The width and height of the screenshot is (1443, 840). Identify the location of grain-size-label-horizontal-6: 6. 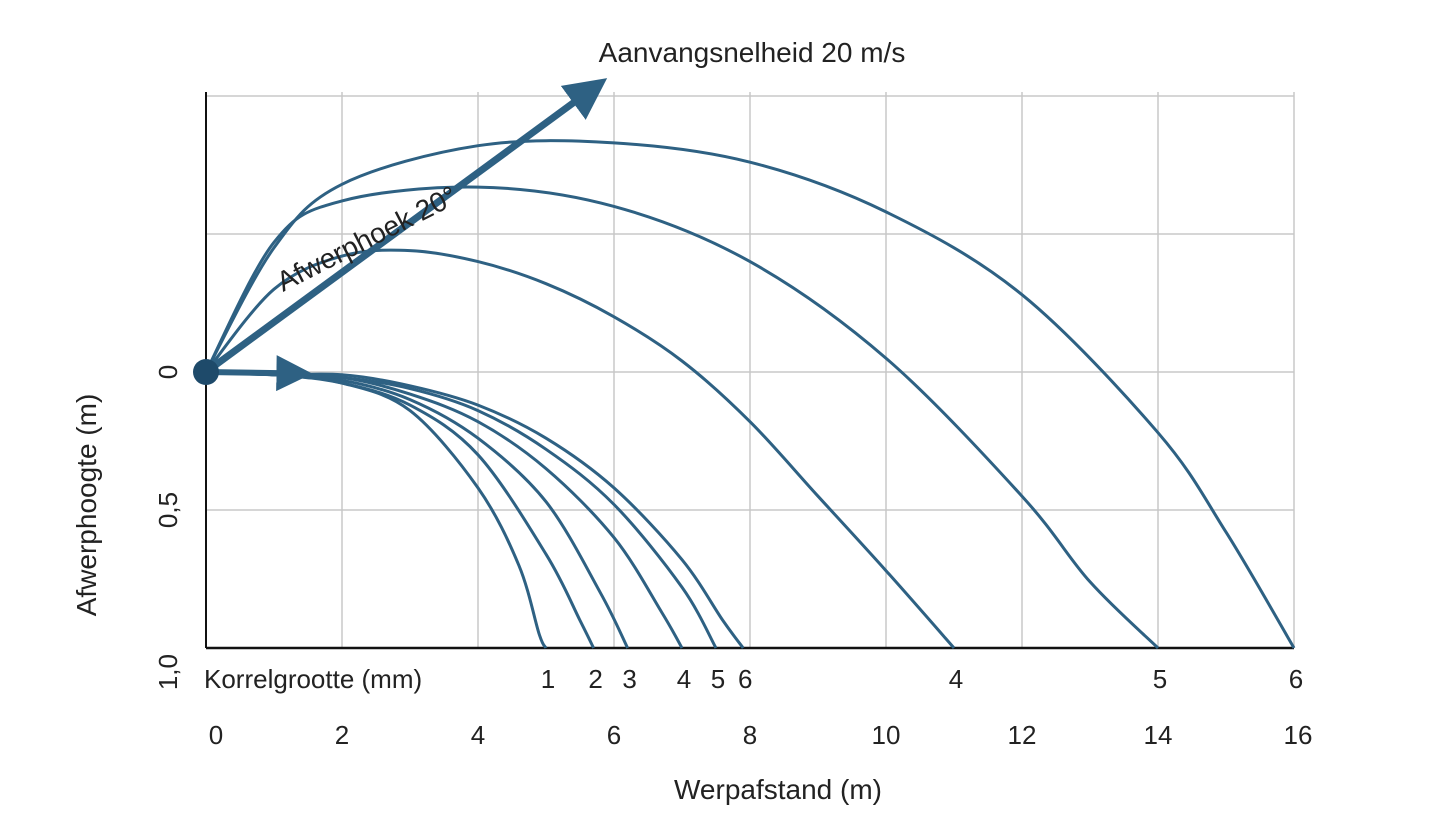
(745, 679).